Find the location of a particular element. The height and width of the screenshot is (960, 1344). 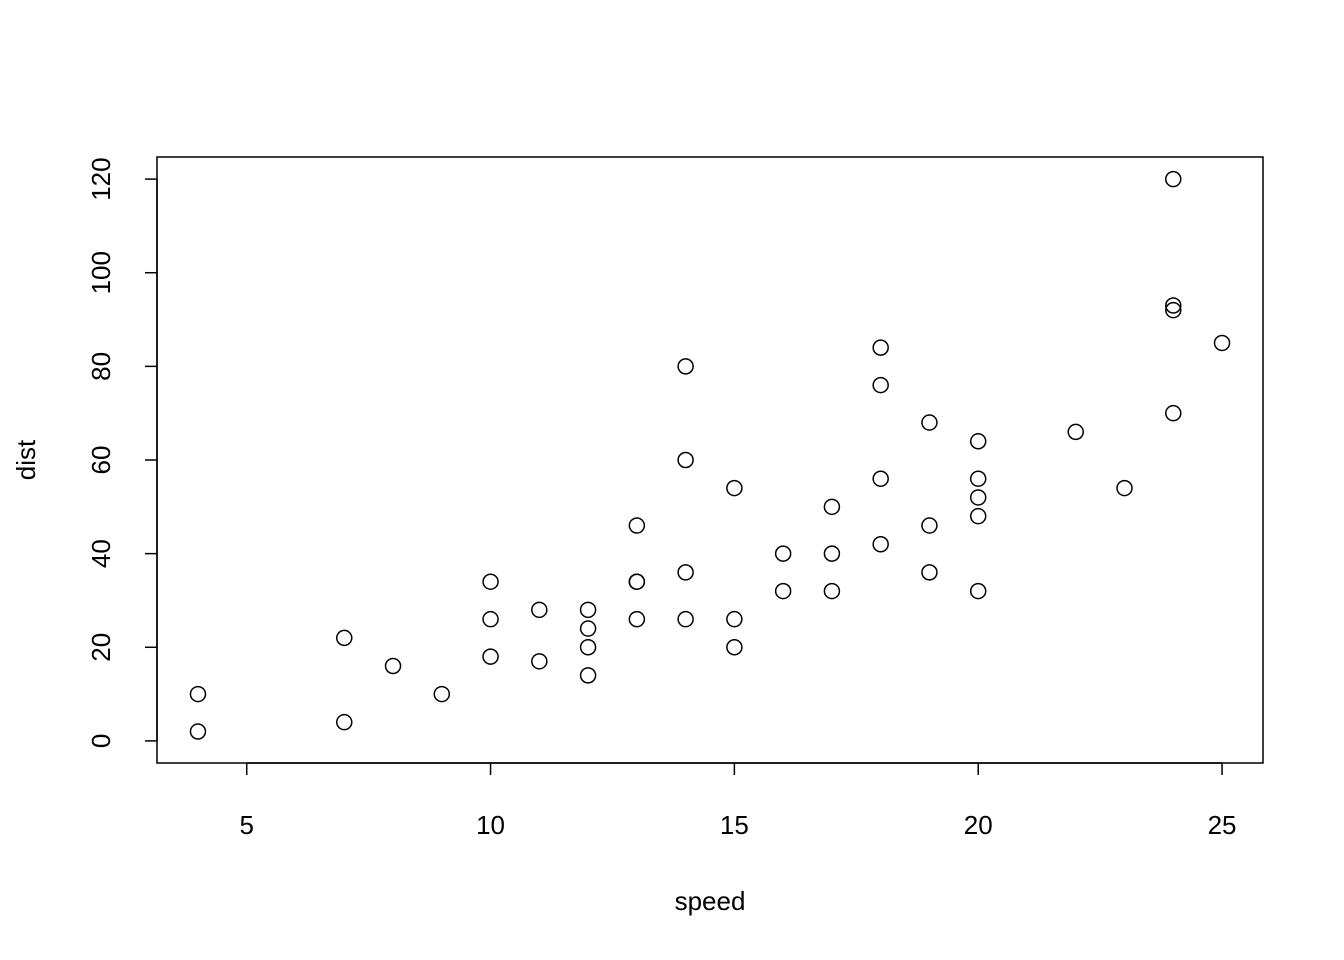

x-tick-label: 10 is located at coordinates (490, 825).